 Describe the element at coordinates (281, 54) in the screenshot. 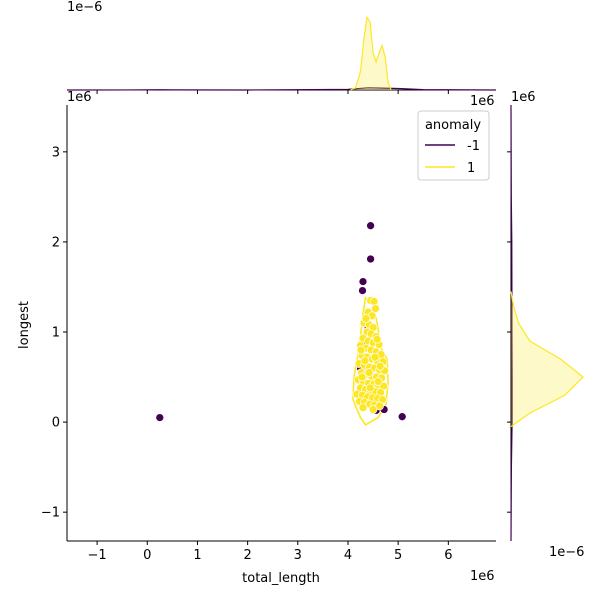

I see `top-marginal-density` at that location.